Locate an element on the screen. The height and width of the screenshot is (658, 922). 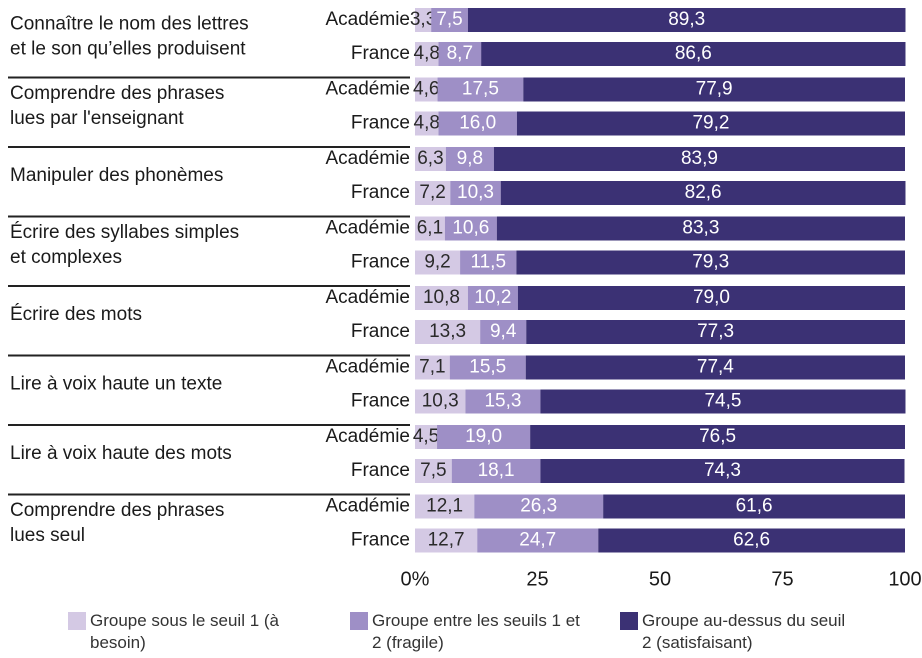
data-label: 7,1 is located at coordinates (432, 367).